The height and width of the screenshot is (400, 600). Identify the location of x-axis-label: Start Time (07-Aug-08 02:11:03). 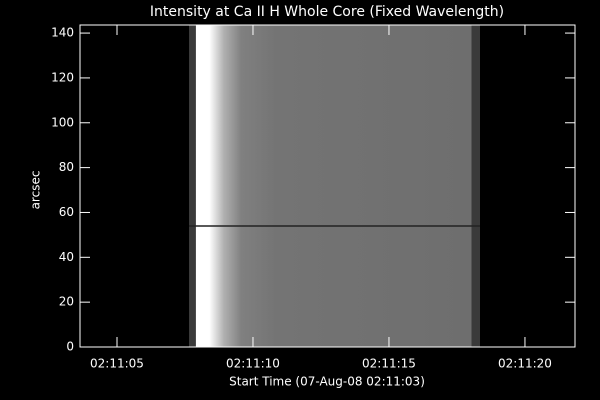
(327, 382).